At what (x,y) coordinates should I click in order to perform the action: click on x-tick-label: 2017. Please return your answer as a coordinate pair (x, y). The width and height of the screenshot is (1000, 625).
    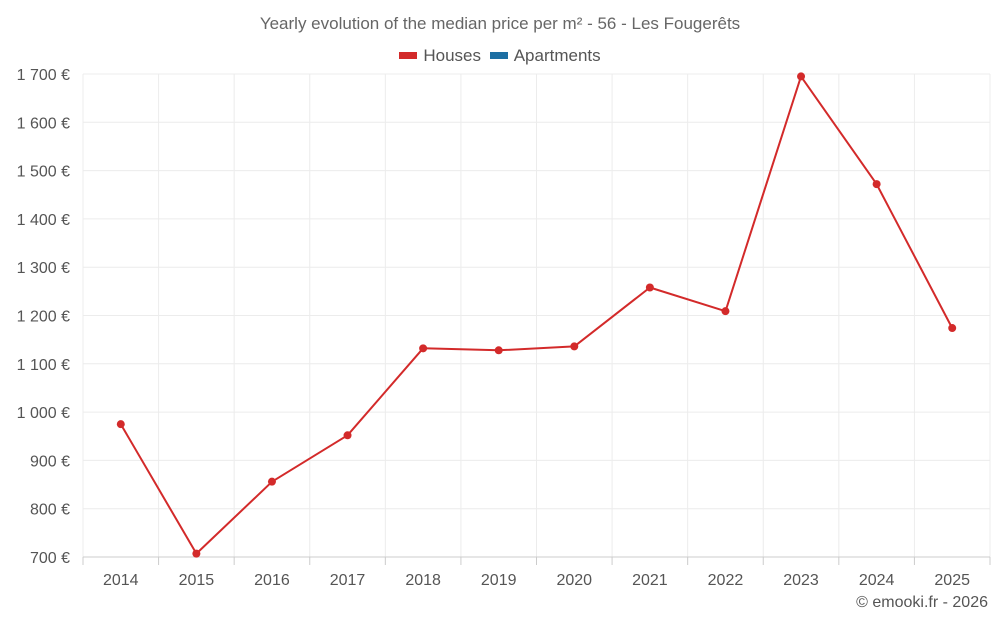
    Looking at the image, I should click on (348, 580).